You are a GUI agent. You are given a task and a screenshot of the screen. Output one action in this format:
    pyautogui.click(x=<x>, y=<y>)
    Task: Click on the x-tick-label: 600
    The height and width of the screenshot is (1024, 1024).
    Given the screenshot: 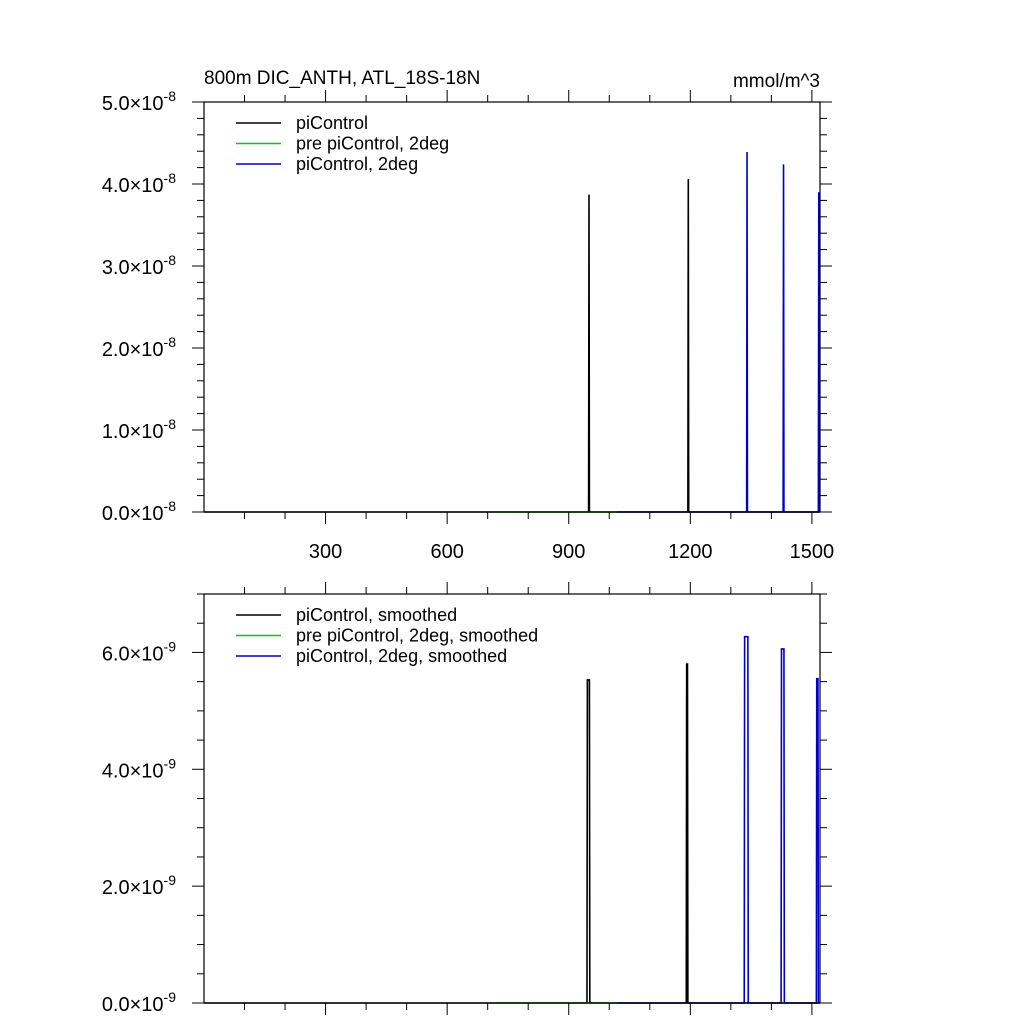 What is the action you would take?
    pyautogui.click(x=446, y=552)
    